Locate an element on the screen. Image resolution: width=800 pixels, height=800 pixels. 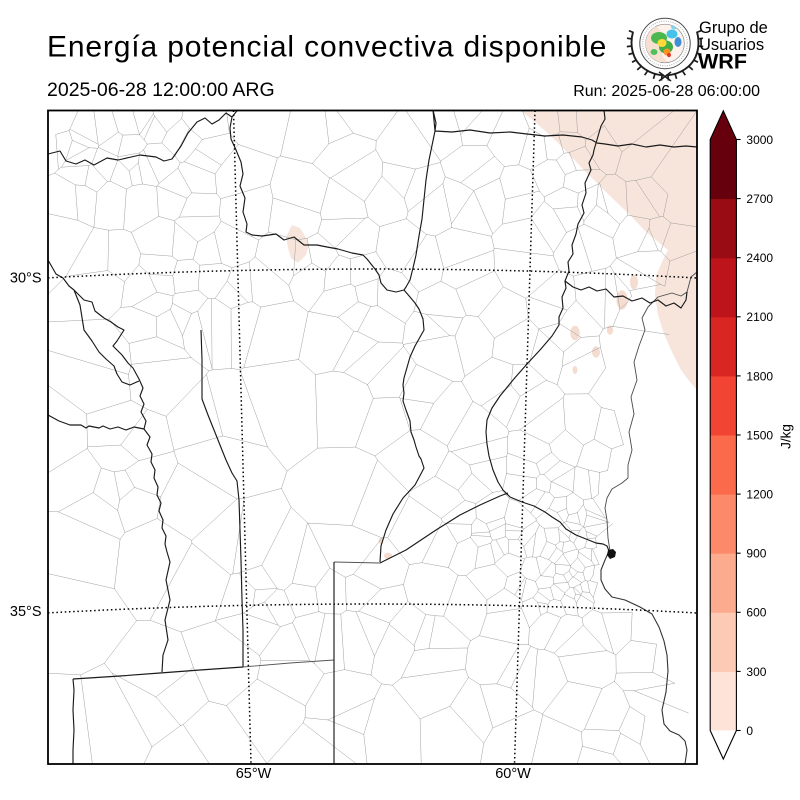
svg-text: 0 is located at coordinates (749, 731).